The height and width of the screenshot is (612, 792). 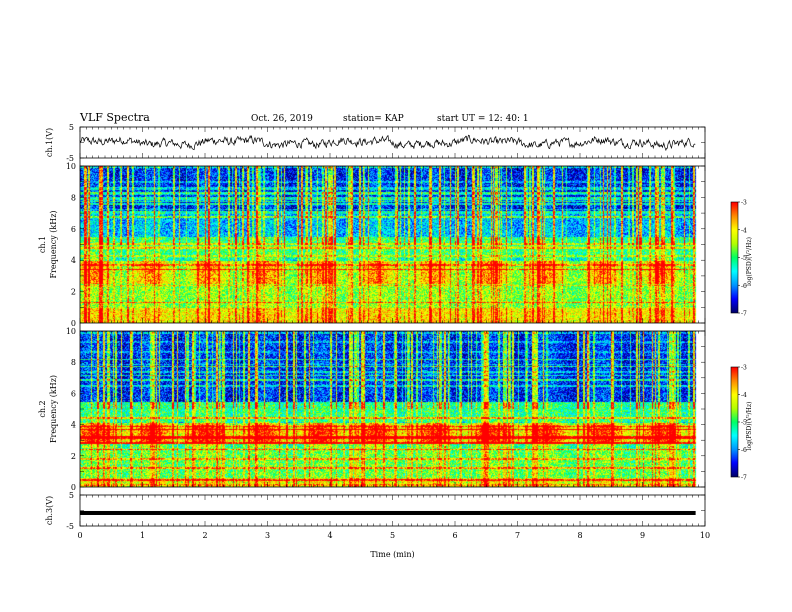 I want to click on station-label: station= KAP, so click(x=373, y=119).